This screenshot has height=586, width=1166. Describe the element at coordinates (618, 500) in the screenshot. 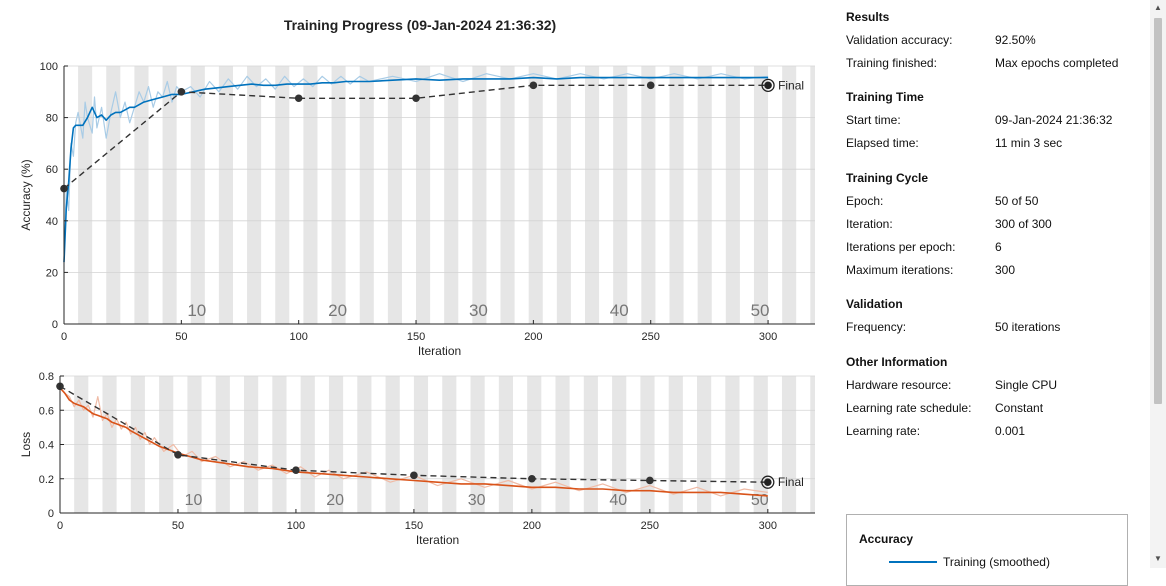

I see `epoch-label: 40` at that location.